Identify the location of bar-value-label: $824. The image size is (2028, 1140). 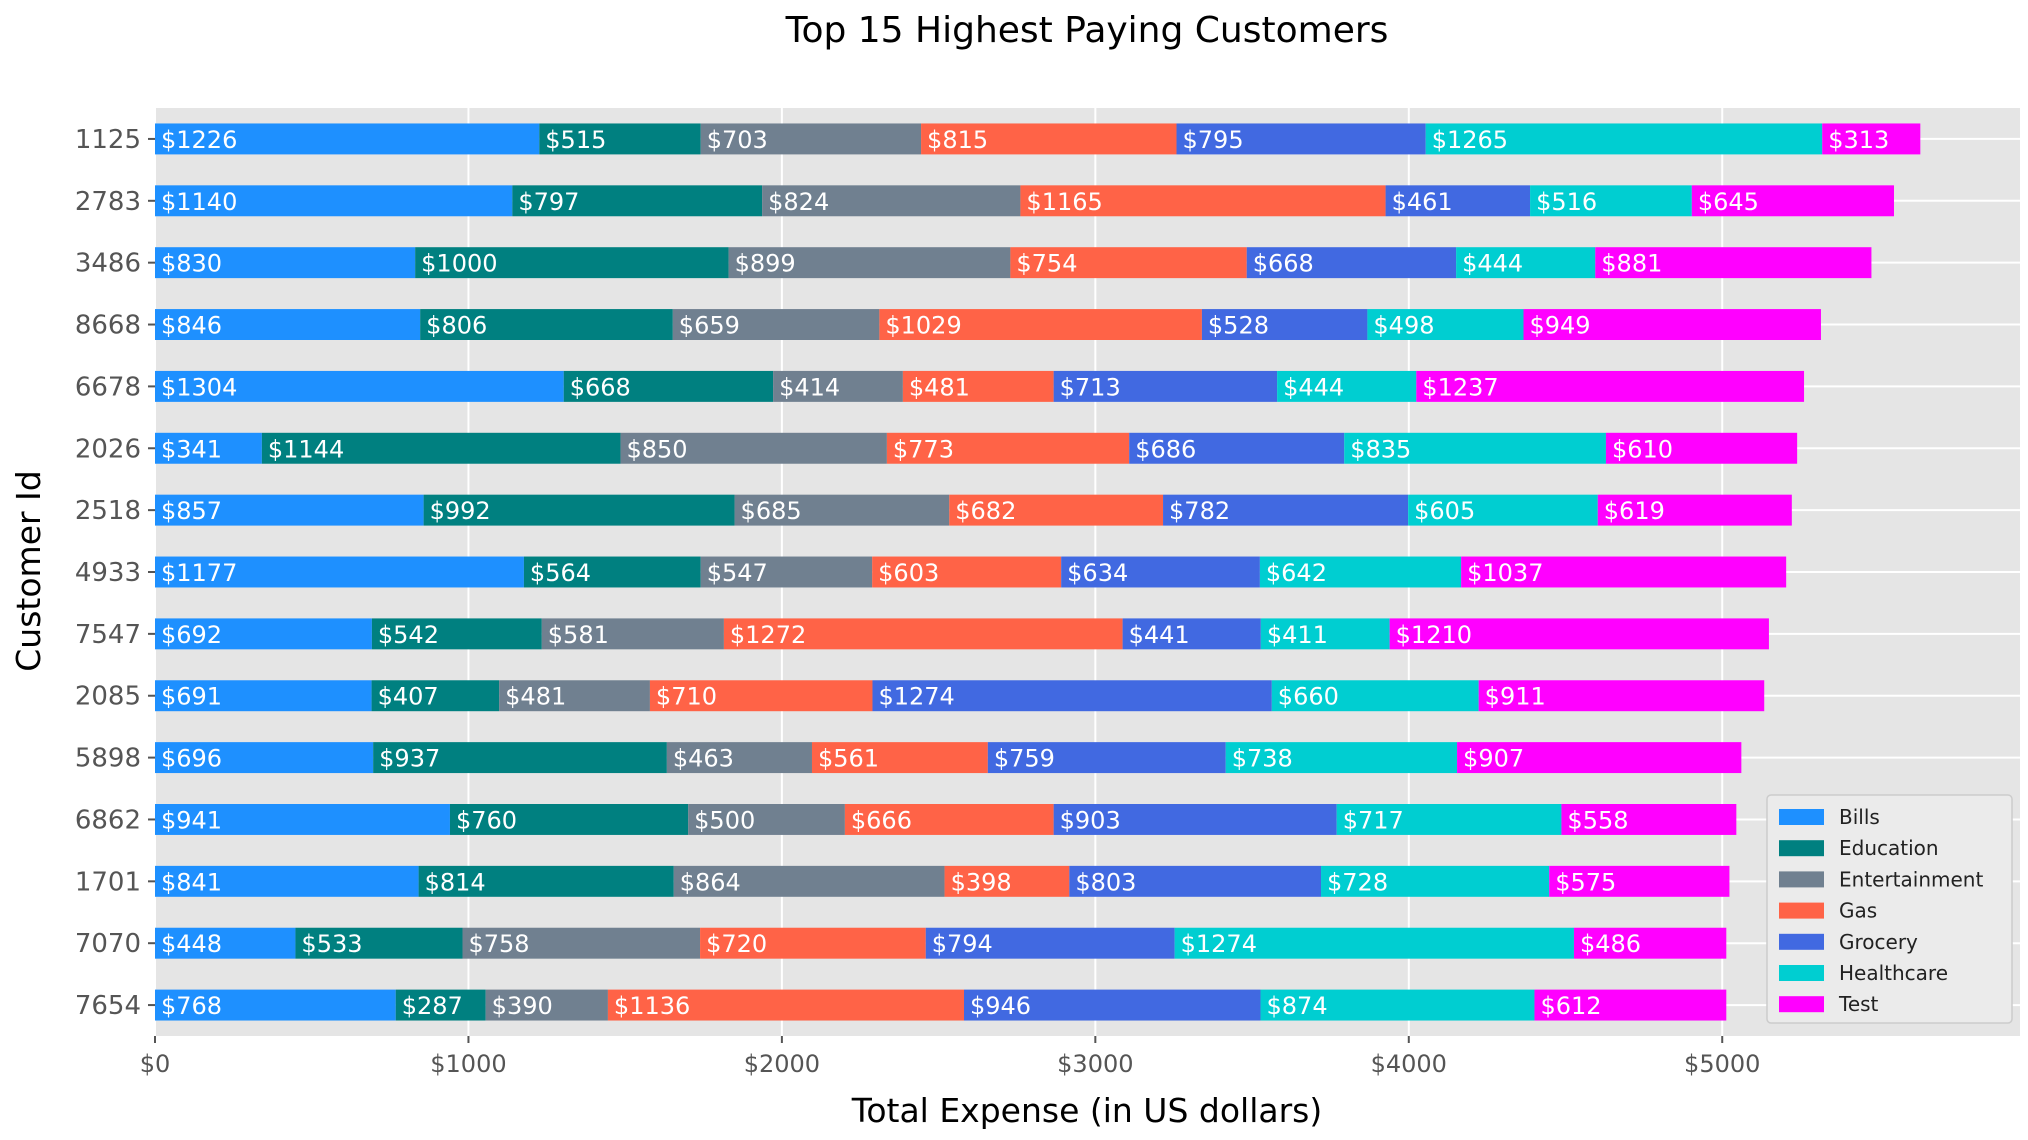
(798, 202).